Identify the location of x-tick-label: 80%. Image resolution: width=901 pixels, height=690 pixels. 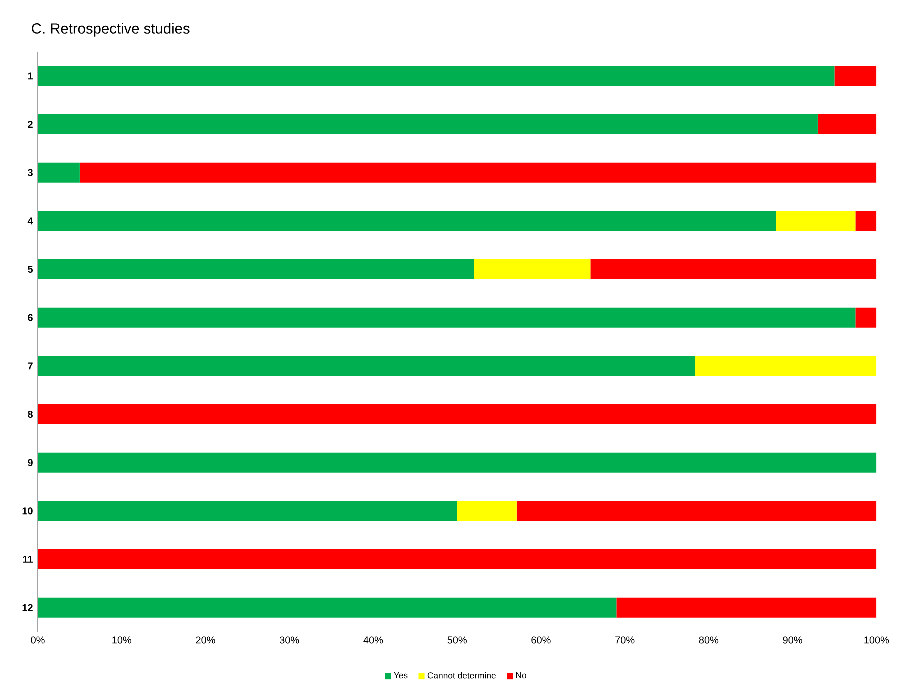
(709, 640).